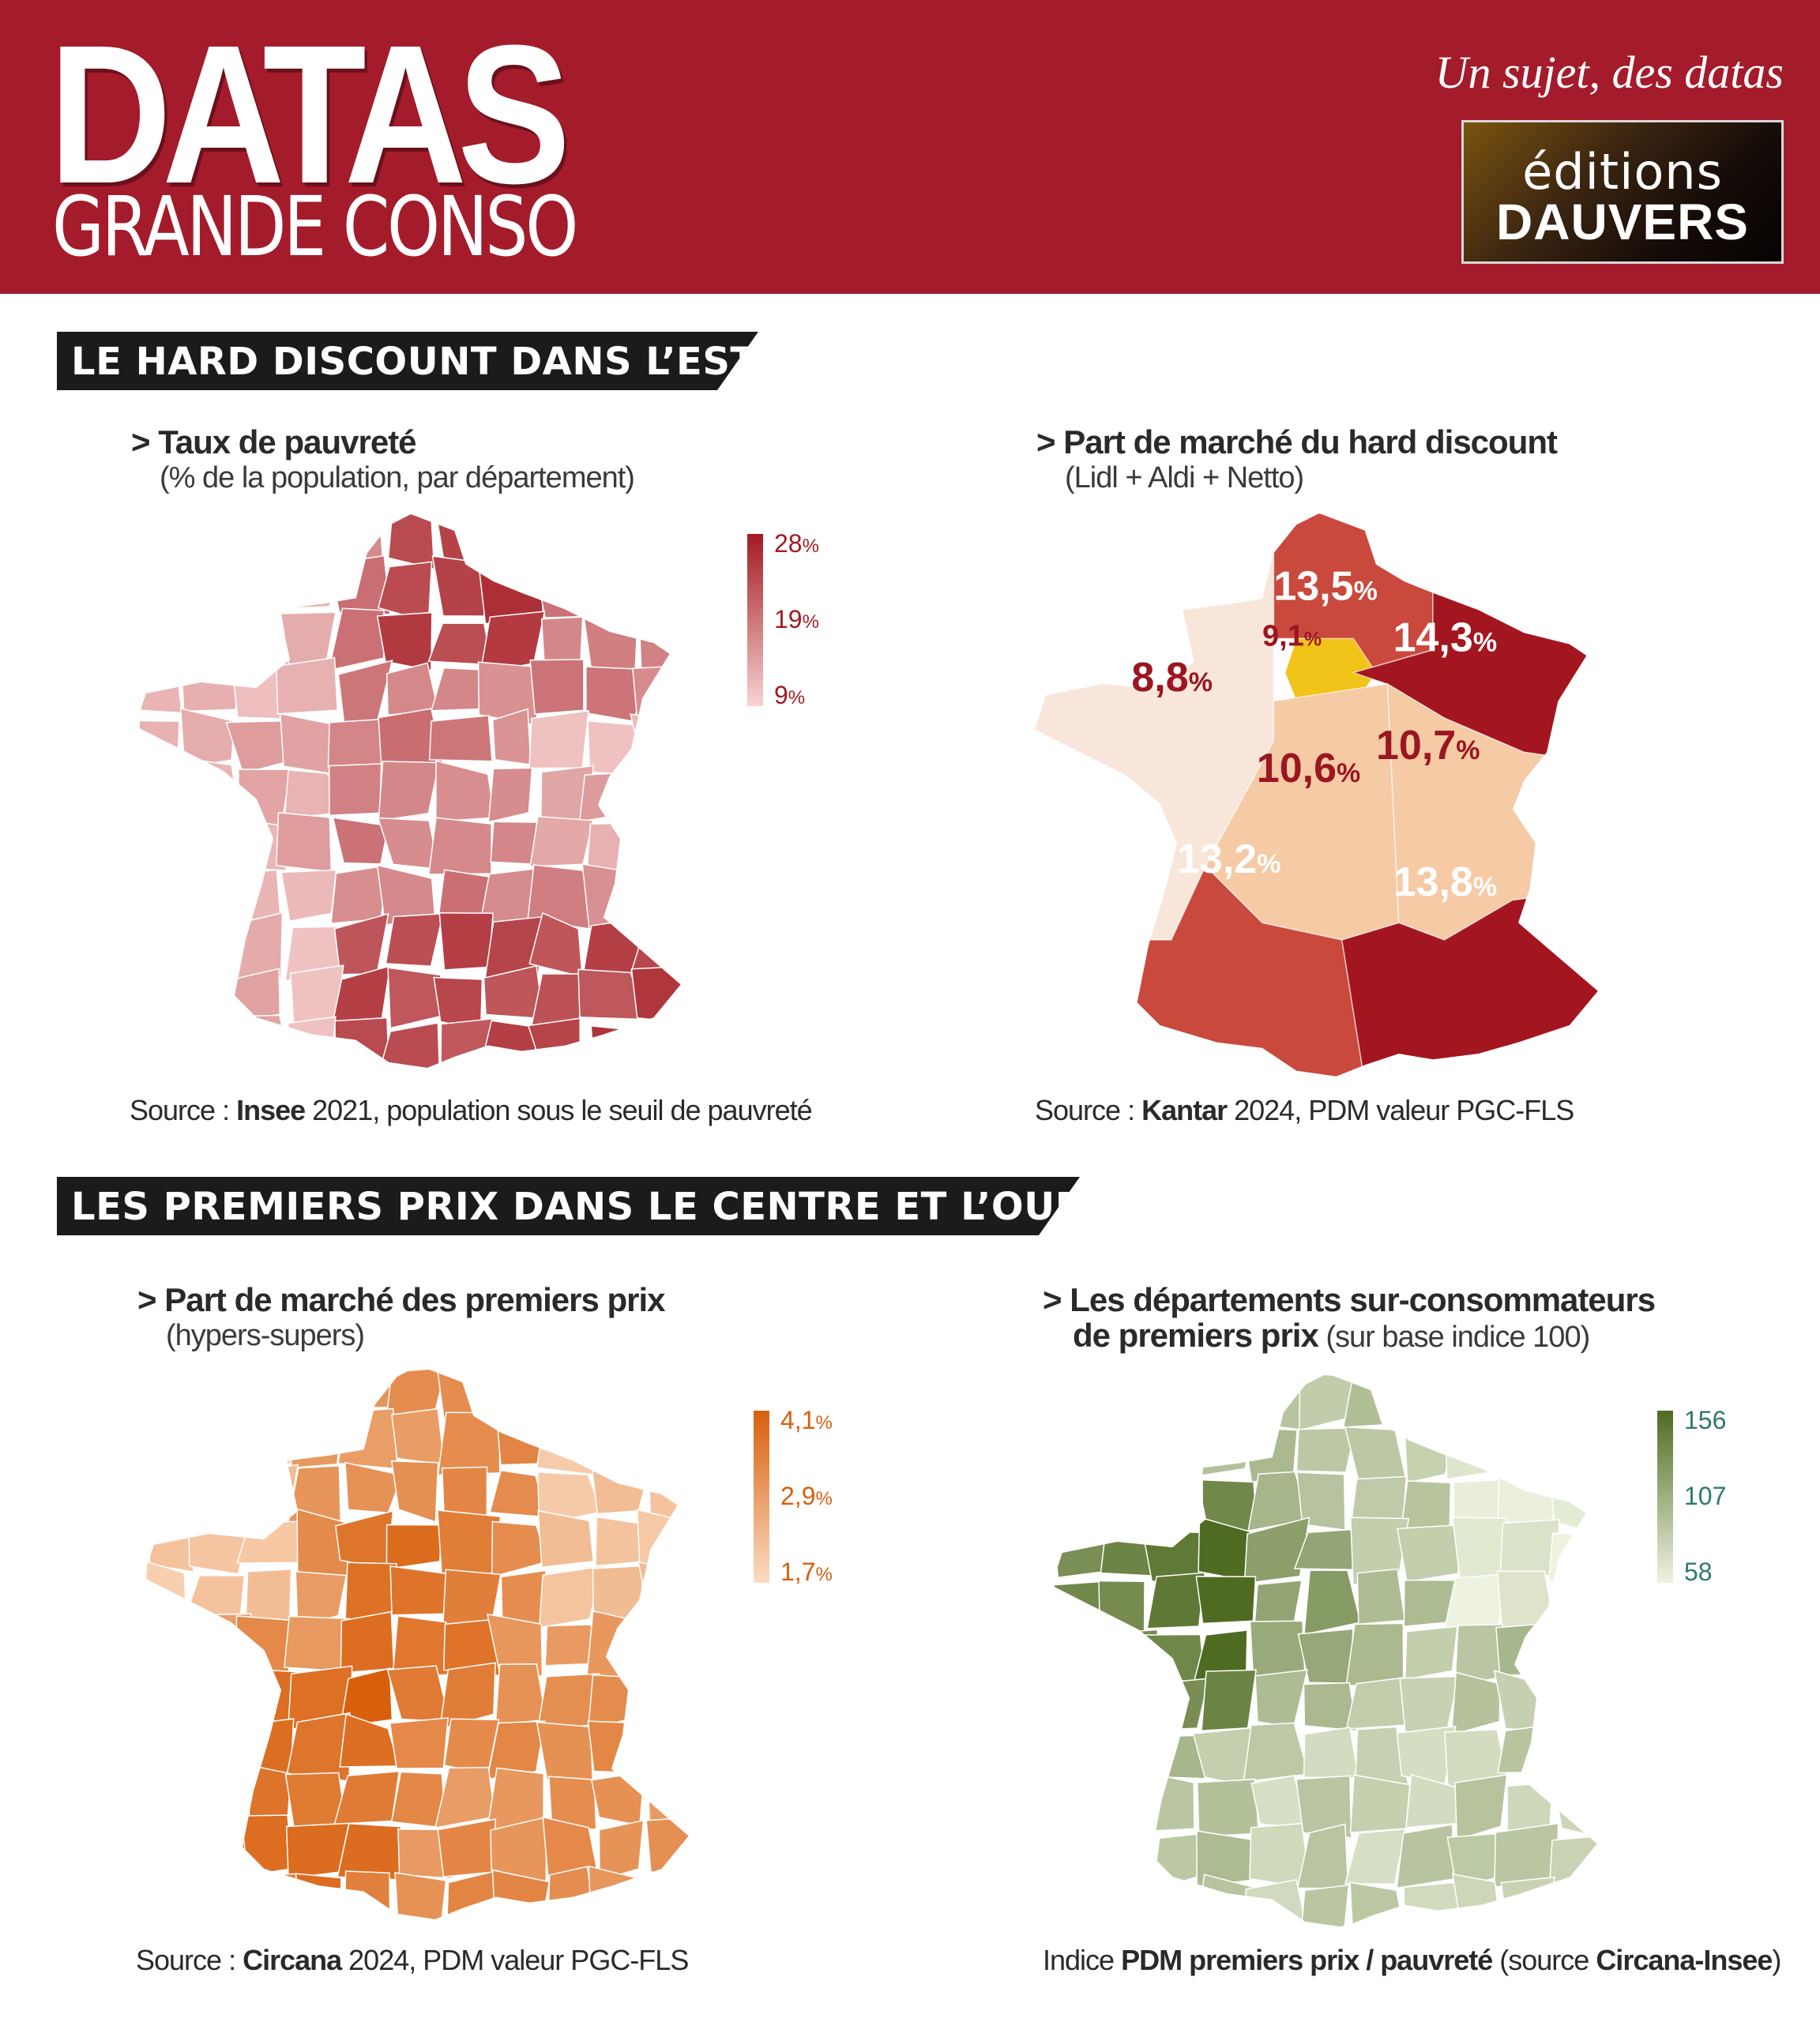  What do you see at coordinates (1184, 477) in the screenshot?
I see `map2-subtitle: (Lidl + Aldi + Netto)` at bounding box center [1184, 477].